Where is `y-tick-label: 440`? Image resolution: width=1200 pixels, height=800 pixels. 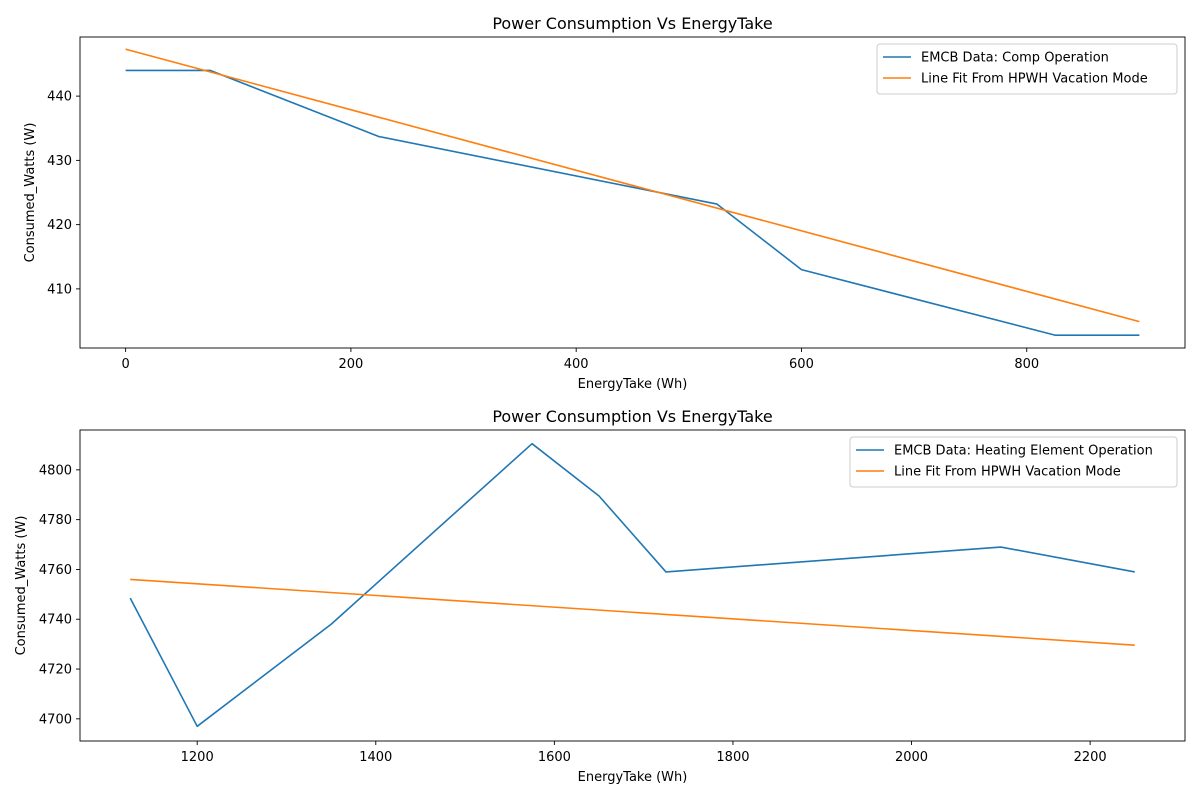 y-tick-label: 440 is located at coordinates (59, 97).